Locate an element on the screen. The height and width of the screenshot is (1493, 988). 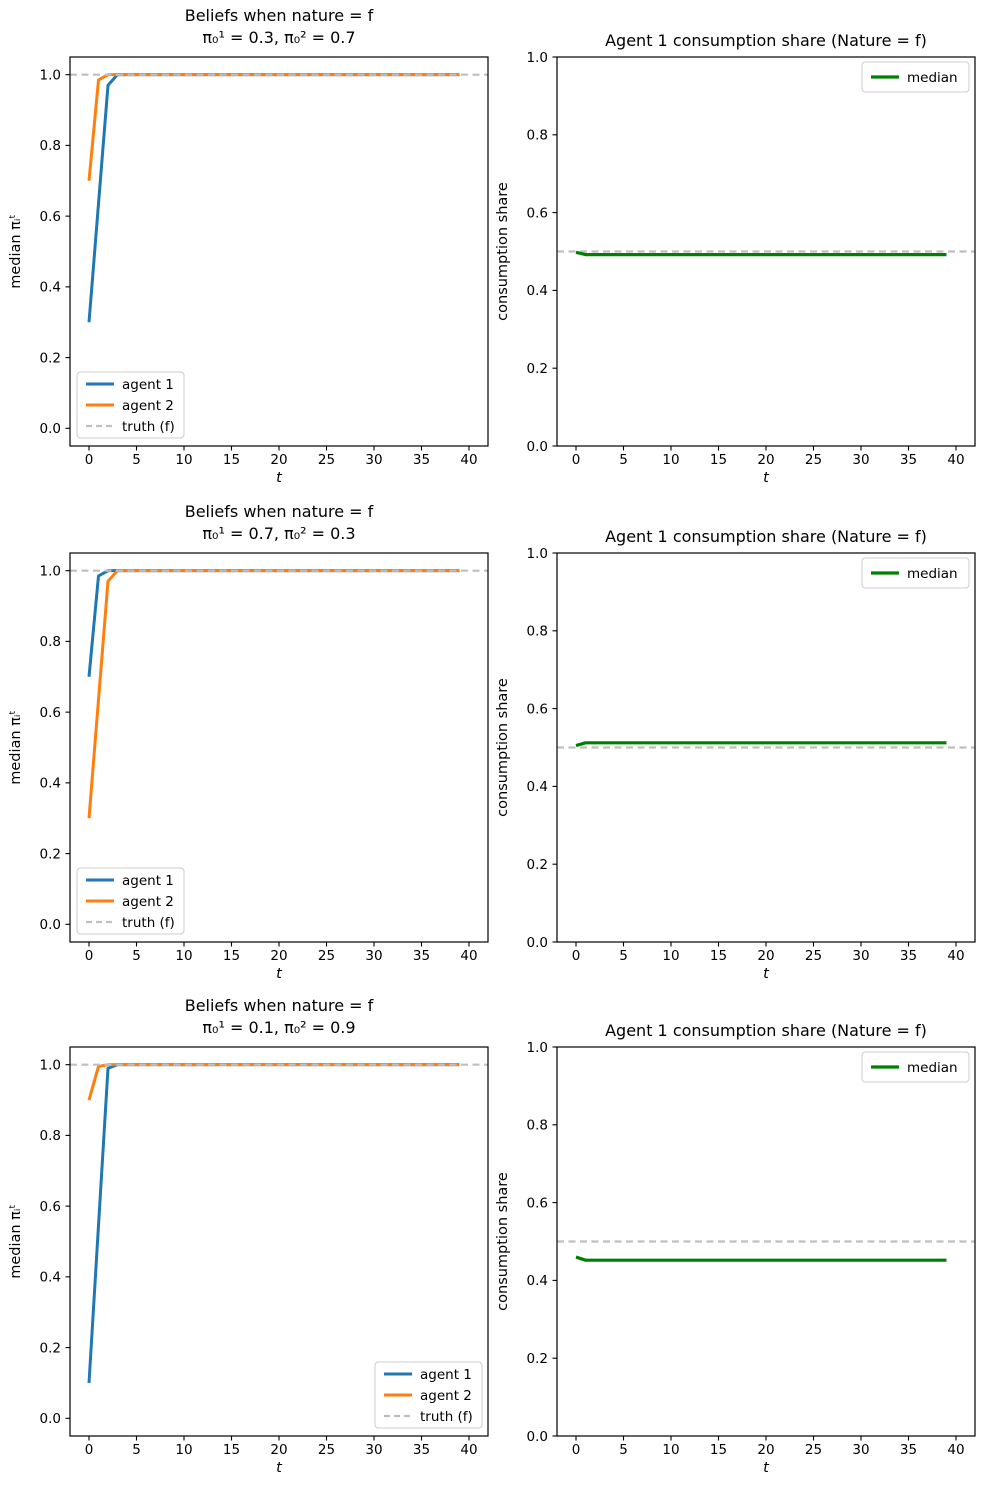
legend: agent 1 agent 2 truth (f) is located at coordinates (130, 405).